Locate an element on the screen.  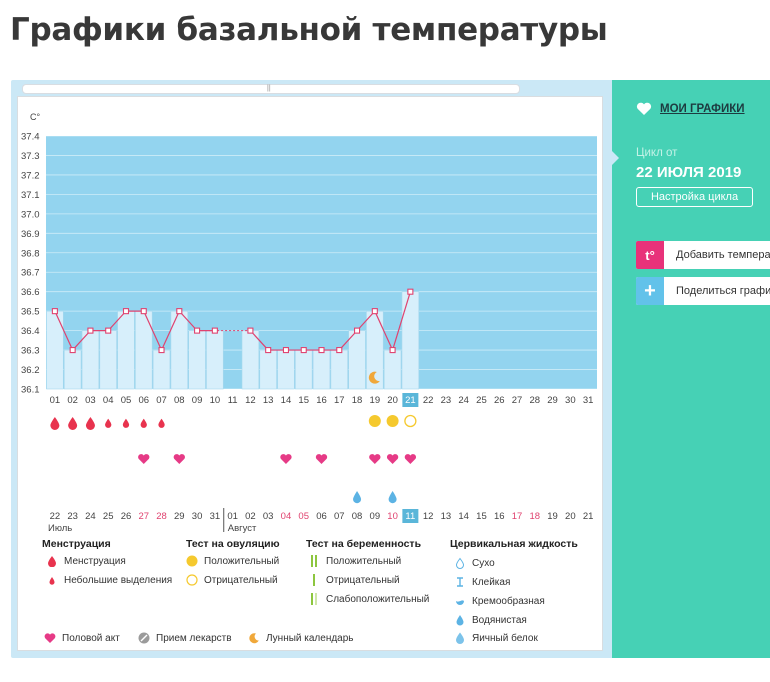
plus-icon: + is located at coordinates (650, 291).